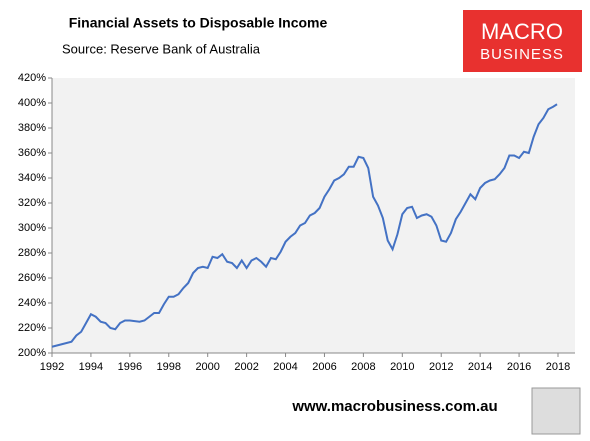  What do you see at coordinates (32, 303) in the screenshot?
I see `y-tick-label: 240%` at bounding box center [32, 303].